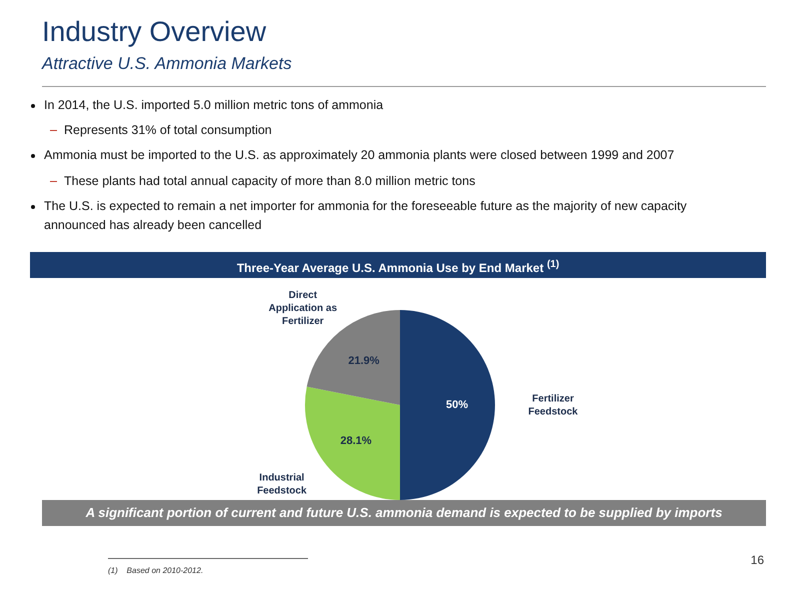 The image size is (800, 600). I want to click on data-label: 28.1%, so click(356, 441).